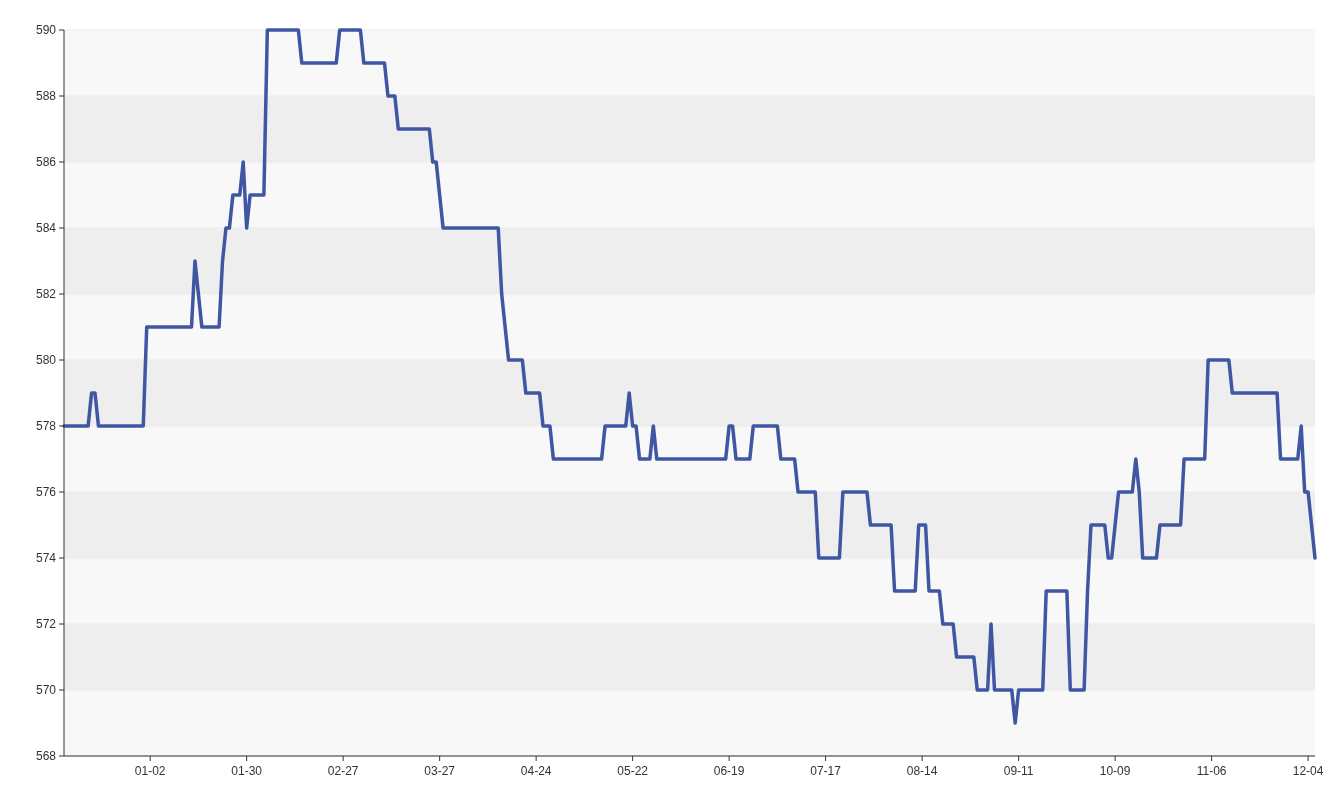 Image resolution: width=1329 pixels, height=790 pixels. Describe the element at coordinates (46, 492) in the screenshot. I see `y-tick-label: 576` at that location.